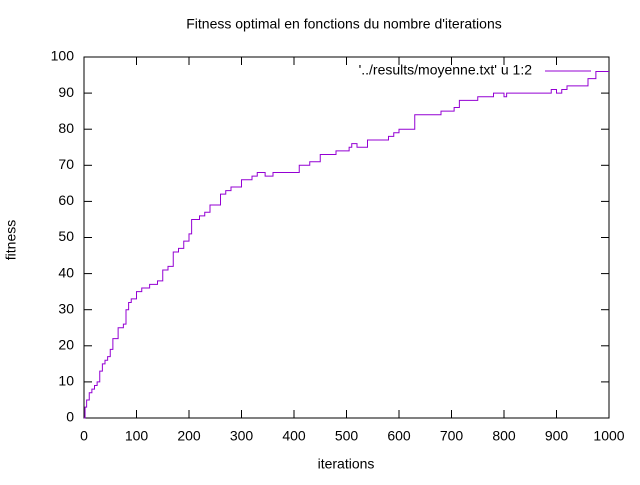  Describe the element at coordinates (557, 436) in the screenshot. I see `x-tick-label: 900` at that location.